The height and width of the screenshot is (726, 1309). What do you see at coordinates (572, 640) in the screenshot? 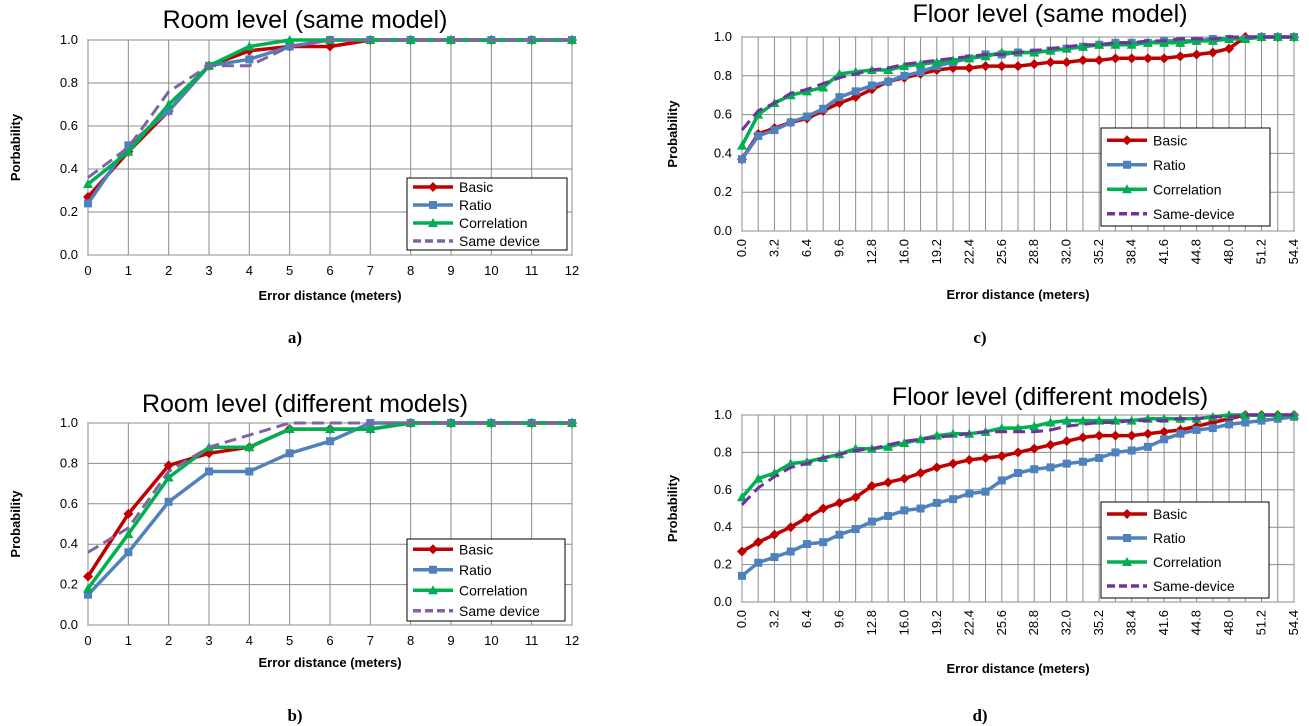
I see `x-tick-label: 12` at bounding box center [572, 640].